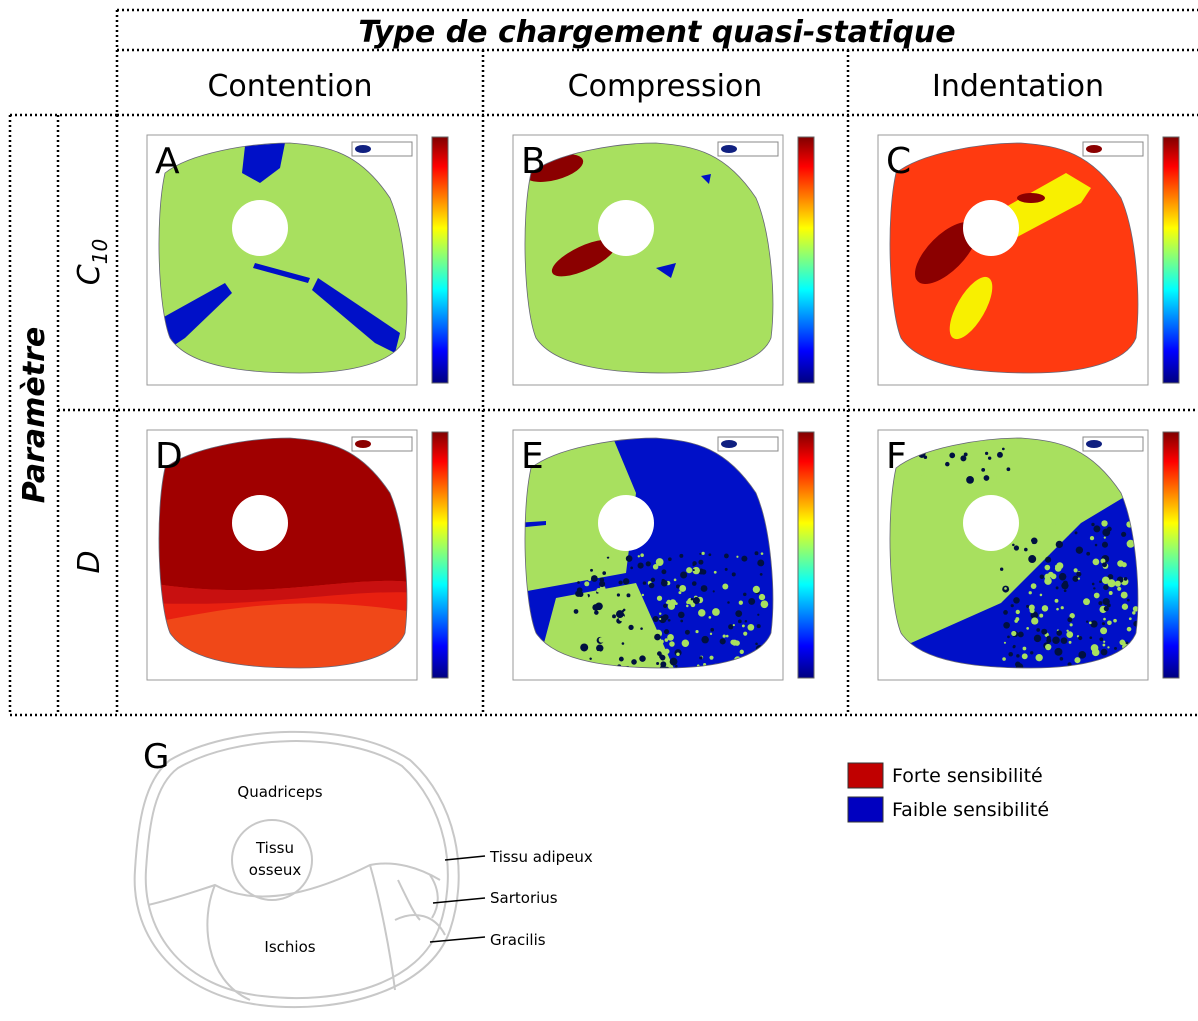  What do you see at coordinates (518, 940) in the screenshot?
I see `annotation: Gracilis` at bounding box center [518, 940].